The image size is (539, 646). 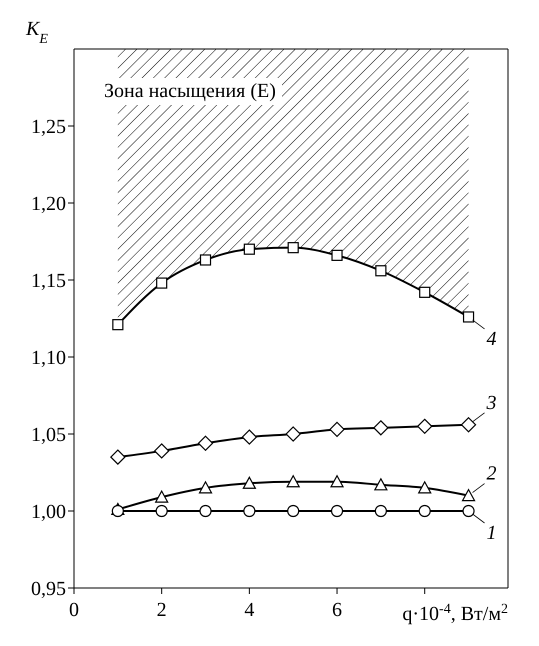 I want to click on y-axis-title: K$_{E}$, so click(x=36, y=32).